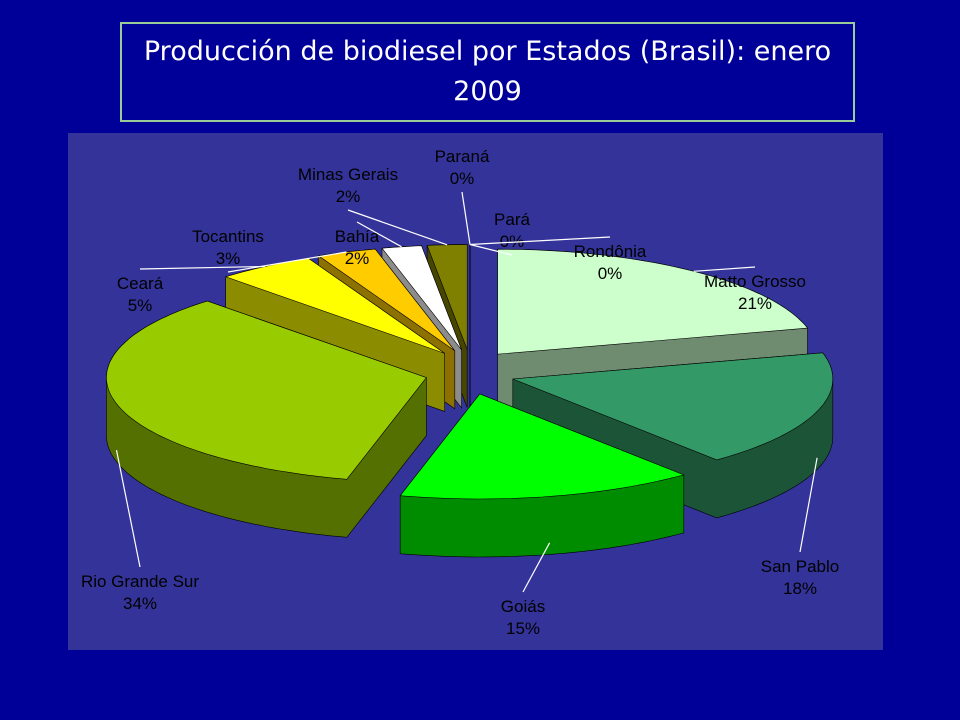  What do you see at coordinates (800, 566) in the screenshot?
I see `slice-label: San Pablo` at bounding box center [800, 566].